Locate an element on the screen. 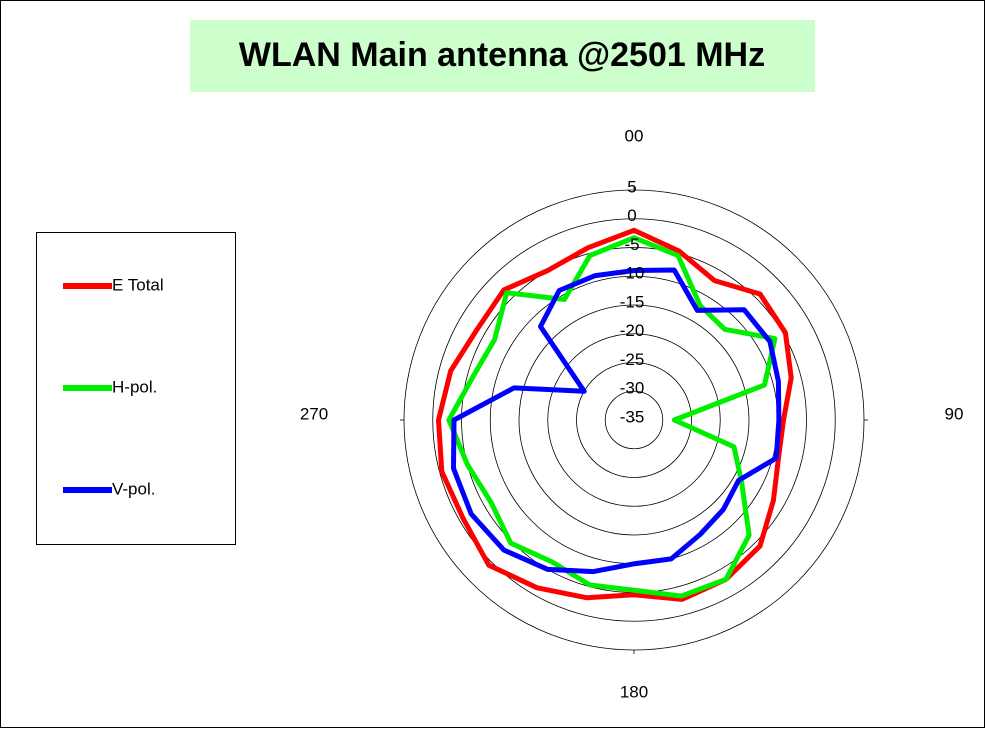  r-tick-label: -35 is located at coordinates (632, 416).